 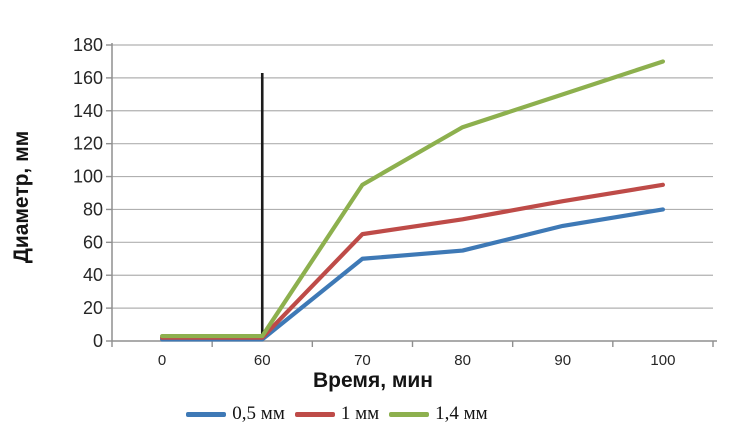 I want to click on y-tick-label: 120, so click(x=88, y=144).